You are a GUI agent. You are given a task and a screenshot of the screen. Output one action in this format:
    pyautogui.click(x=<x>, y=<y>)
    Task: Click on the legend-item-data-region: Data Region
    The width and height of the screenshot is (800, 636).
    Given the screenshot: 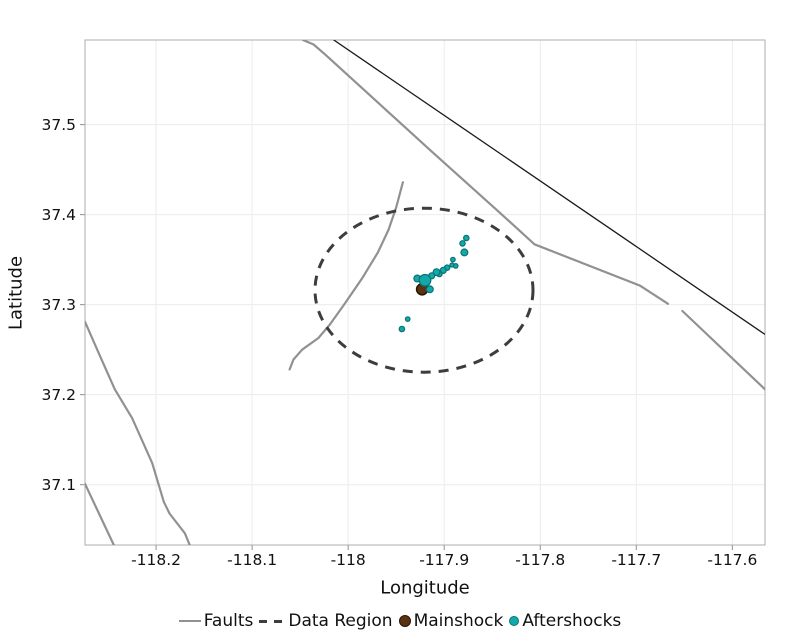 What is the action you would take?
    pyautogui.click(x=326, y=621)
    